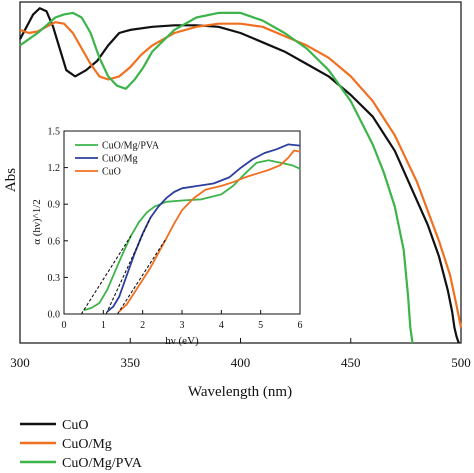  What do you see at coordinates (54, 278) in the screenshot?
I see `inset-y-tick-label: 0.3` at bounding box center [54, 278].